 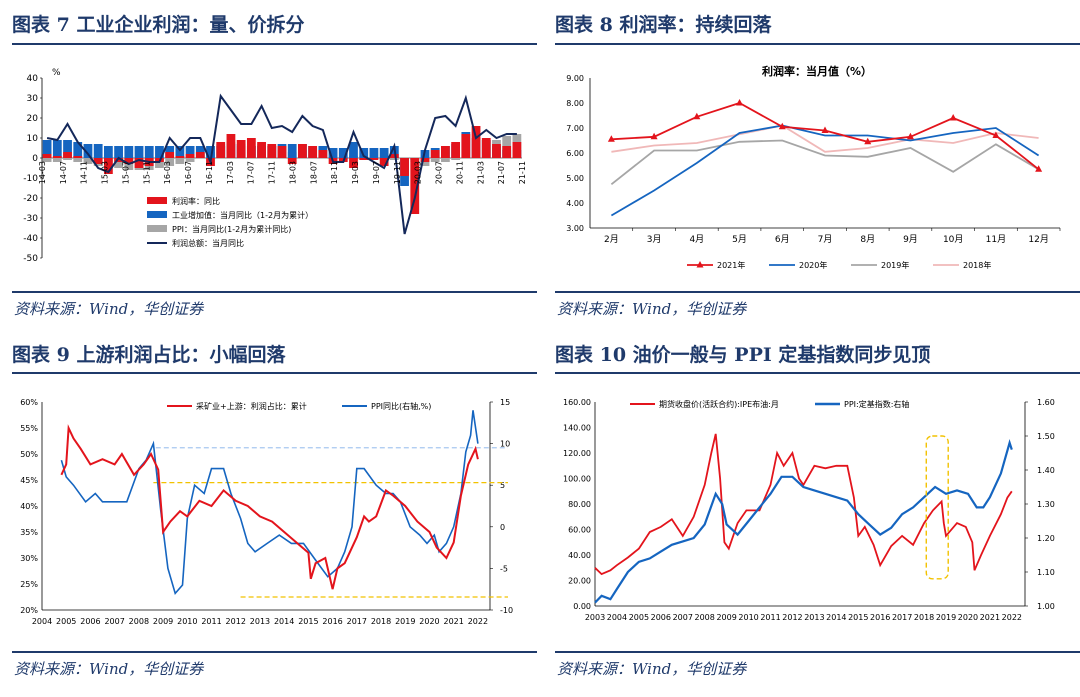 I want to click on c10-xtick: 2009, so click(x=726, y=617).